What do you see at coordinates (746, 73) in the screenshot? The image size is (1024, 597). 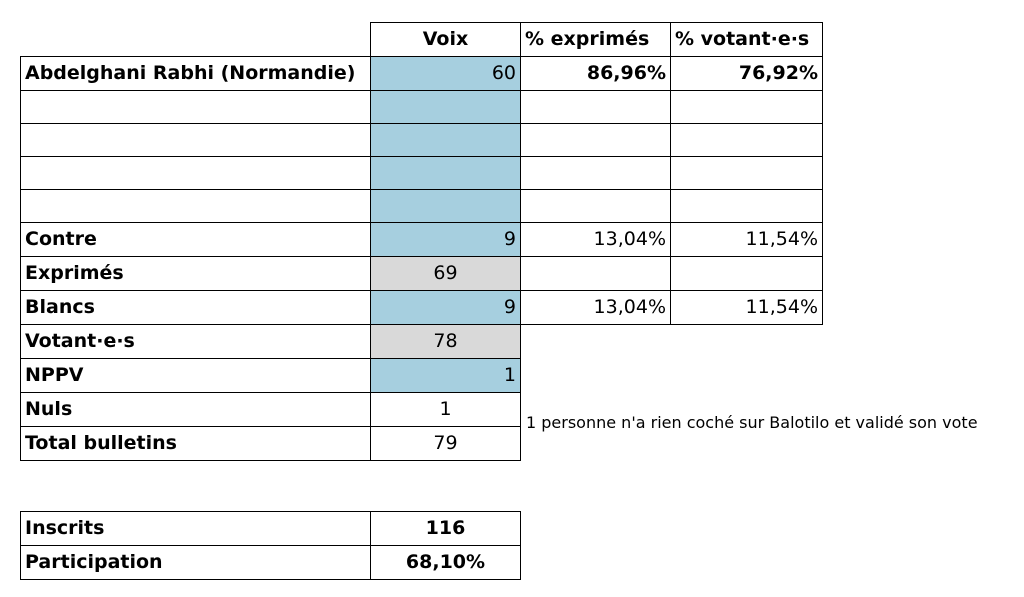 I see `candidate-pct-votants: 76,92%` at bounding box center [746, 73].